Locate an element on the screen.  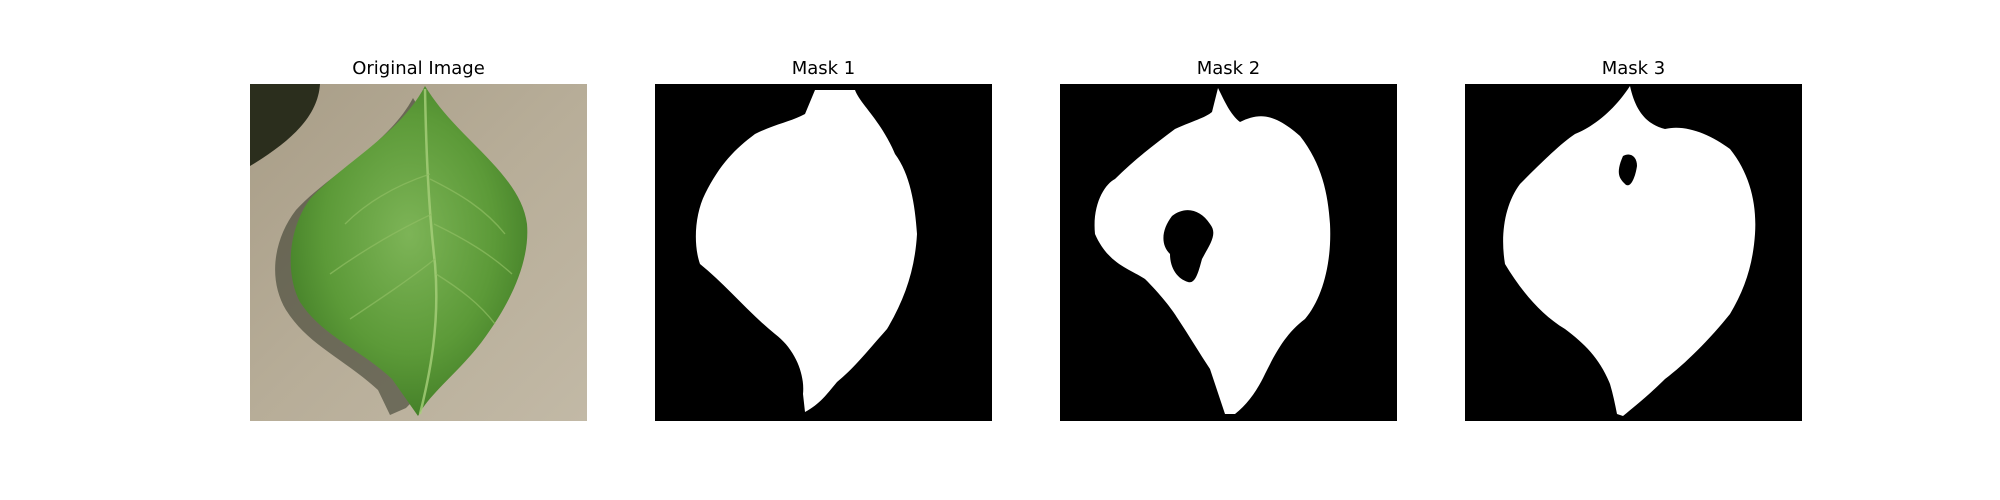
leaf-shape is located at coordinates (409, 251).